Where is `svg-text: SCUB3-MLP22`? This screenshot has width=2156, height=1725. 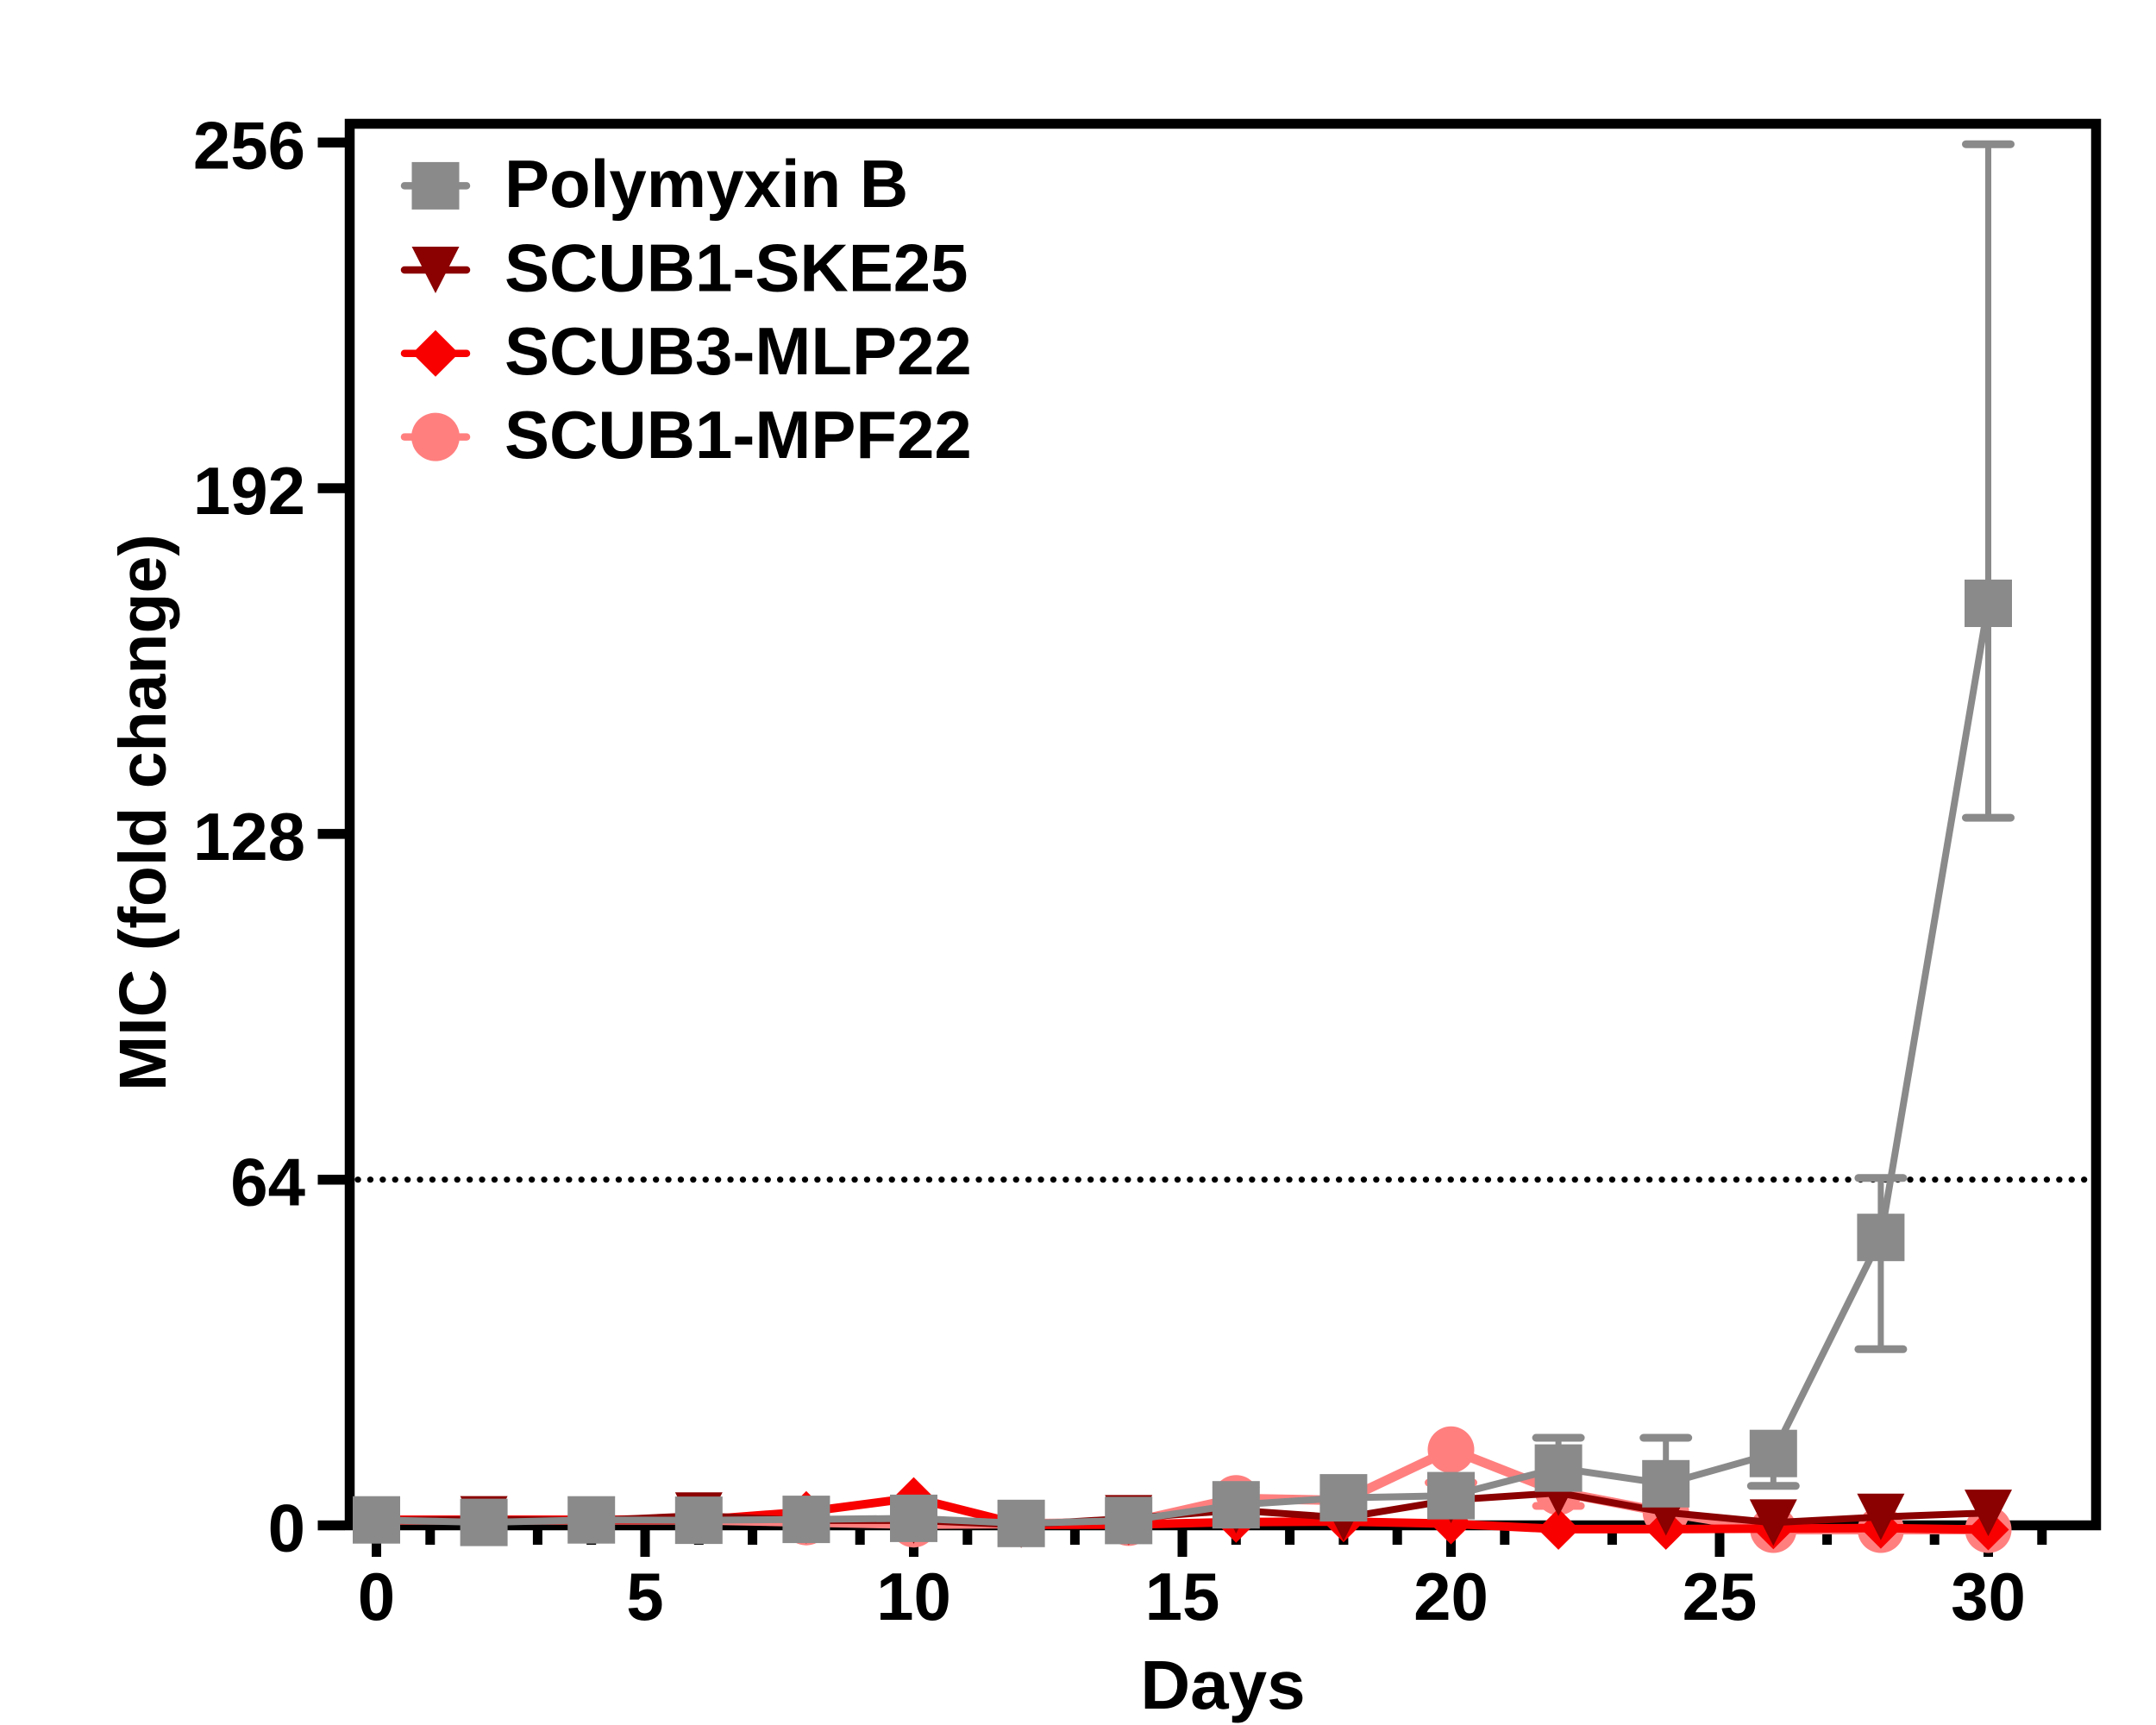 svg-text: SCUB3-MLP22 is located at coordinates (738, 351).